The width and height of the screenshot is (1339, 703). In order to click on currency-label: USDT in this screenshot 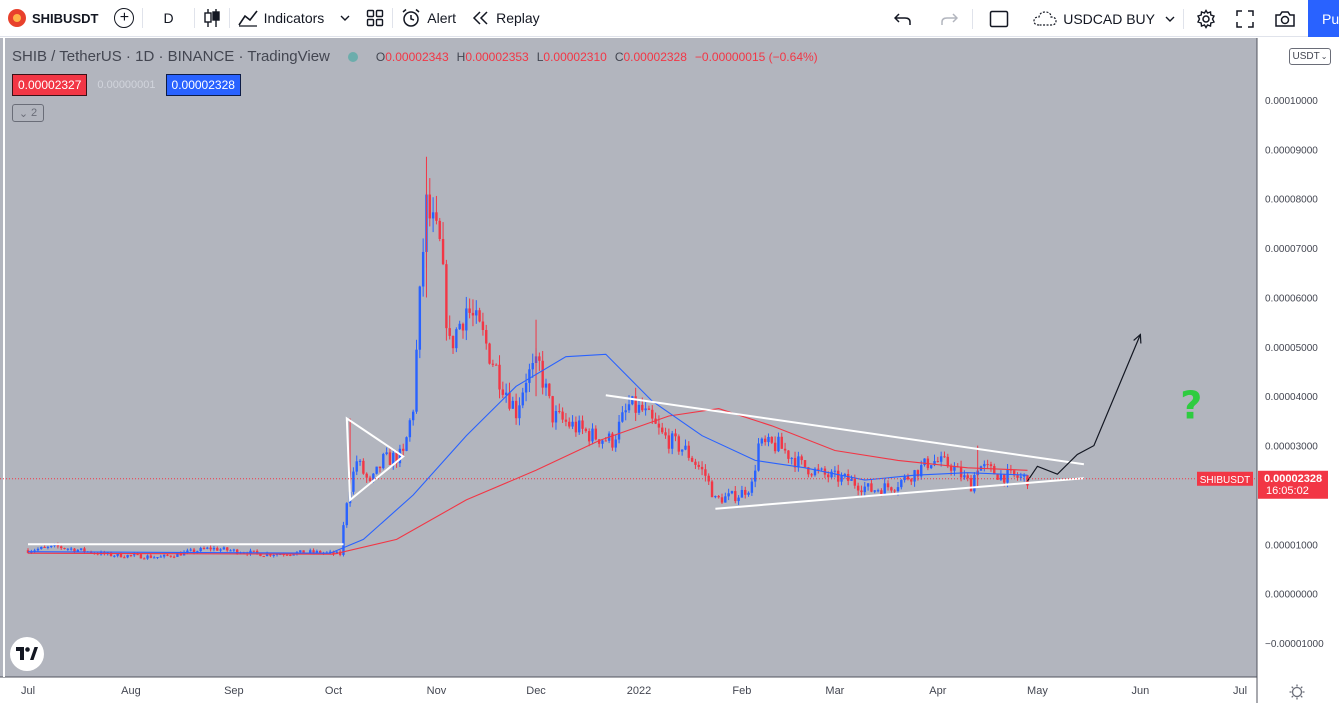, I will do `click(1306, 56)`.